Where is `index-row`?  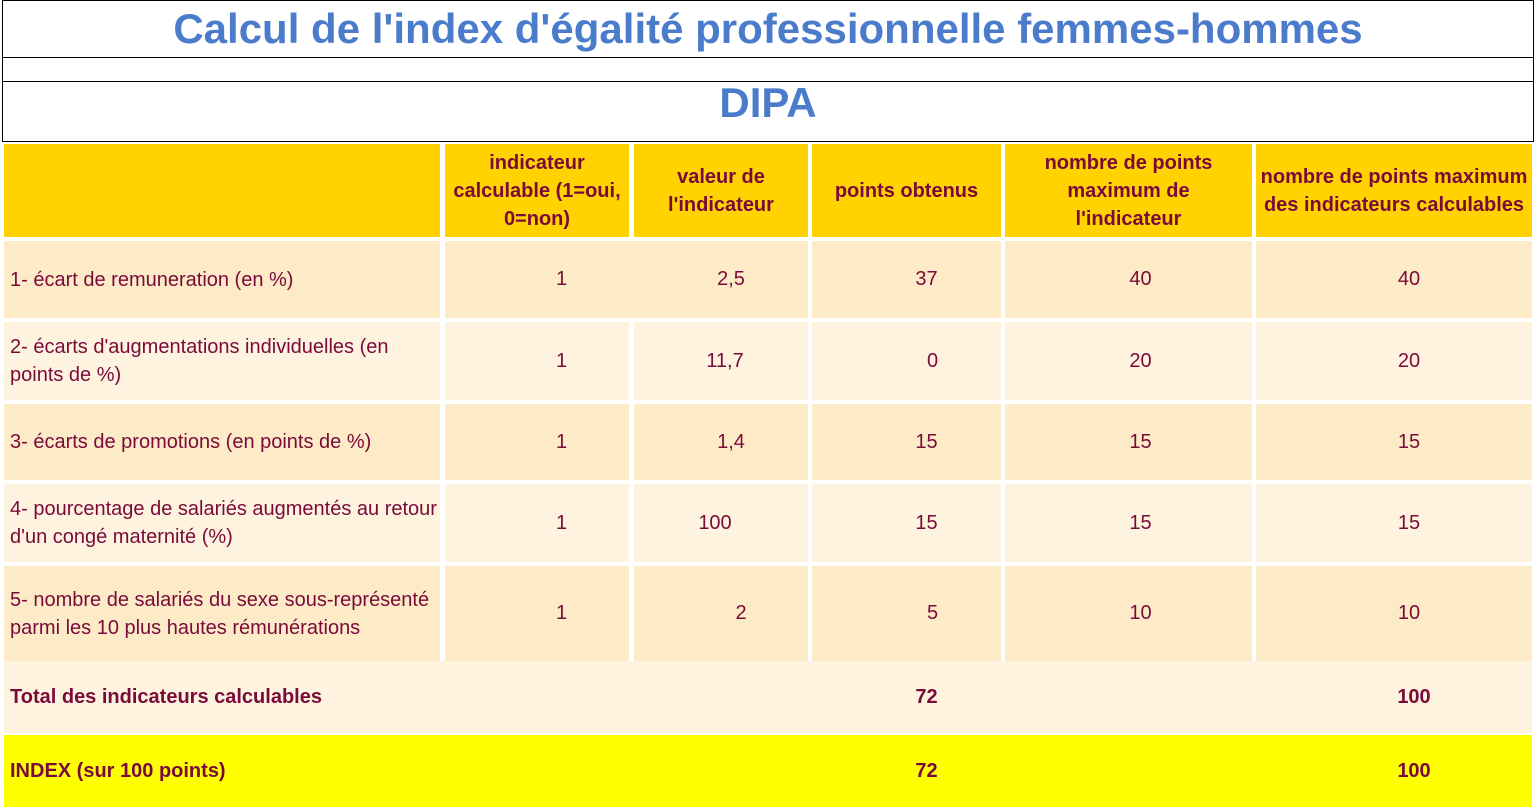 index-row is located at coordinates (768, 771).